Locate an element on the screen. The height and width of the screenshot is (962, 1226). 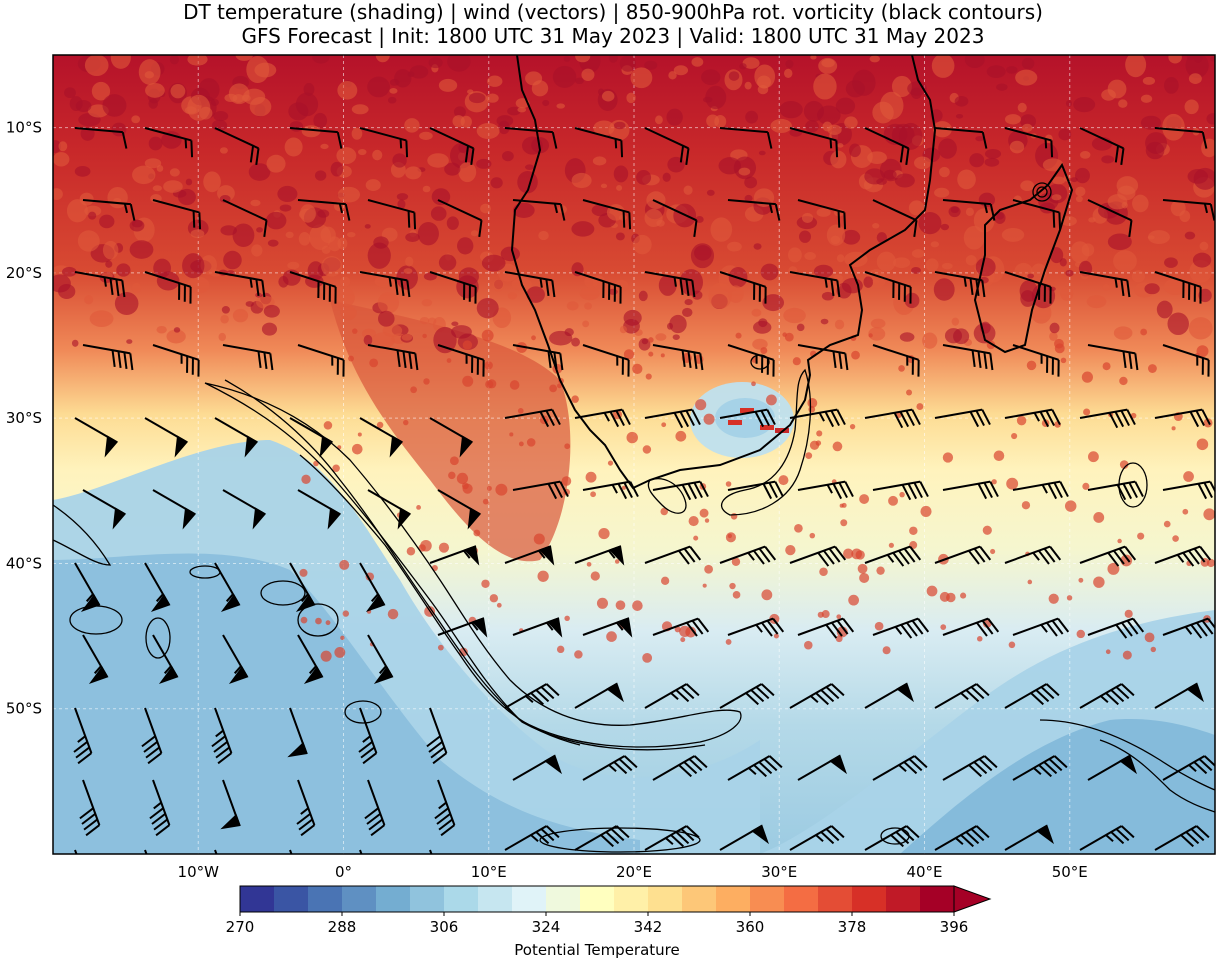
lat-tick-label: 30°S is located at coordinates (24, 418).